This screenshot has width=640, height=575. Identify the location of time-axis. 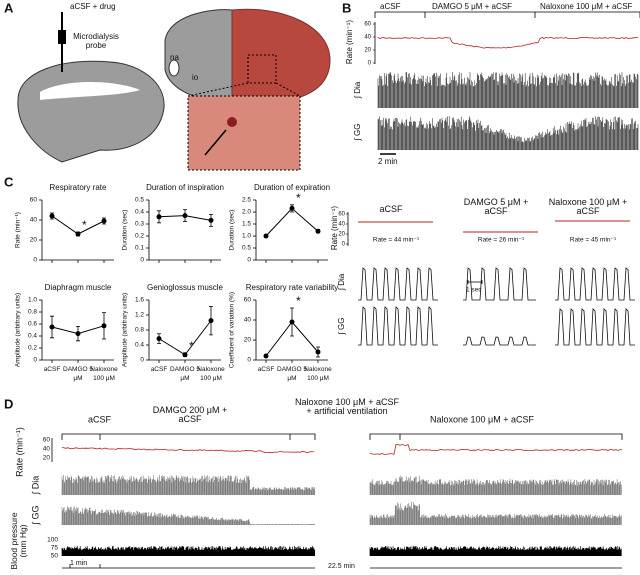
(342, 566).